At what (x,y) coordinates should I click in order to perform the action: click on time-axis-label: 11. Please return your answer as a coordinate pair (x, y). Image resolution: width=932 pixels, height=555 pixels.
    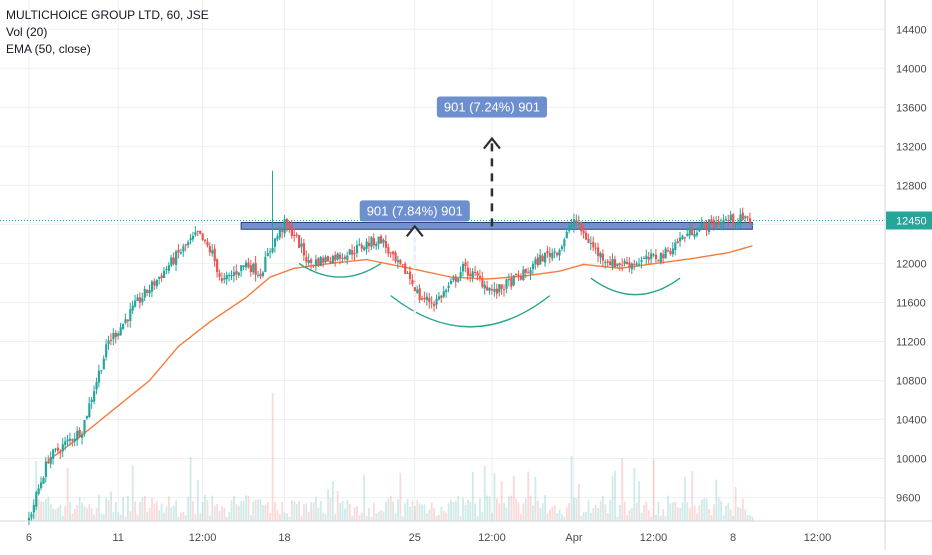
    Looking at the image, I should click on (117, 538).